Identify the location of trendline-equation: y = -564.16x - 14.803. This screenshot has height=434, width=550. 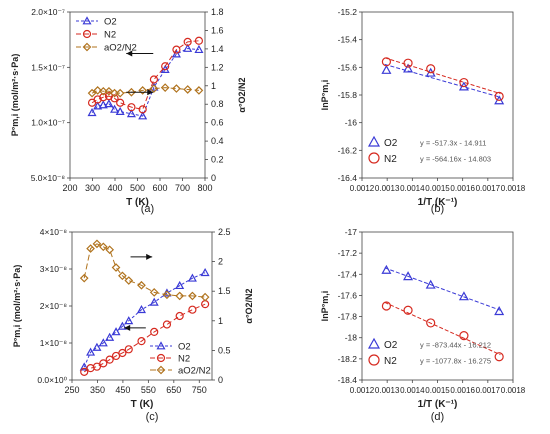
(455, 159).